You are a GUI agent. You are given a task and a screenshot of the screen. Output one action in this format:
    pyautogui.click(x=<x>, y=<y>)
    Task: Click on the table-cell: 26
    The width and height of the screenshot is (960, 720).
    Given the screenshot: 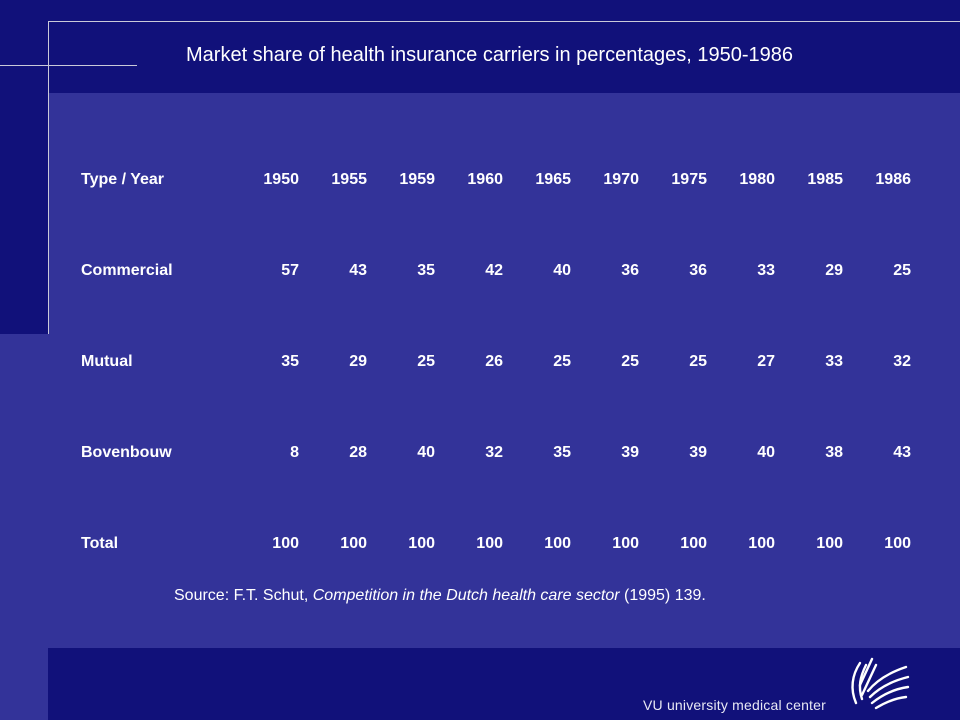 What is the action you would take?
    pyautogui.click(x=494, y=361)
    